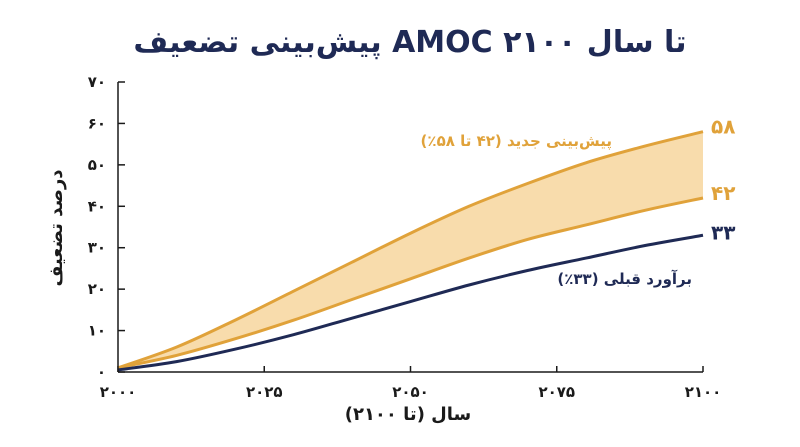 The height and width of the screenshot is (447, 800). Describe the element at coordinates (556, 392) in the screenshot. I see `x-tick-label: ۲۰۷۵` at that location.